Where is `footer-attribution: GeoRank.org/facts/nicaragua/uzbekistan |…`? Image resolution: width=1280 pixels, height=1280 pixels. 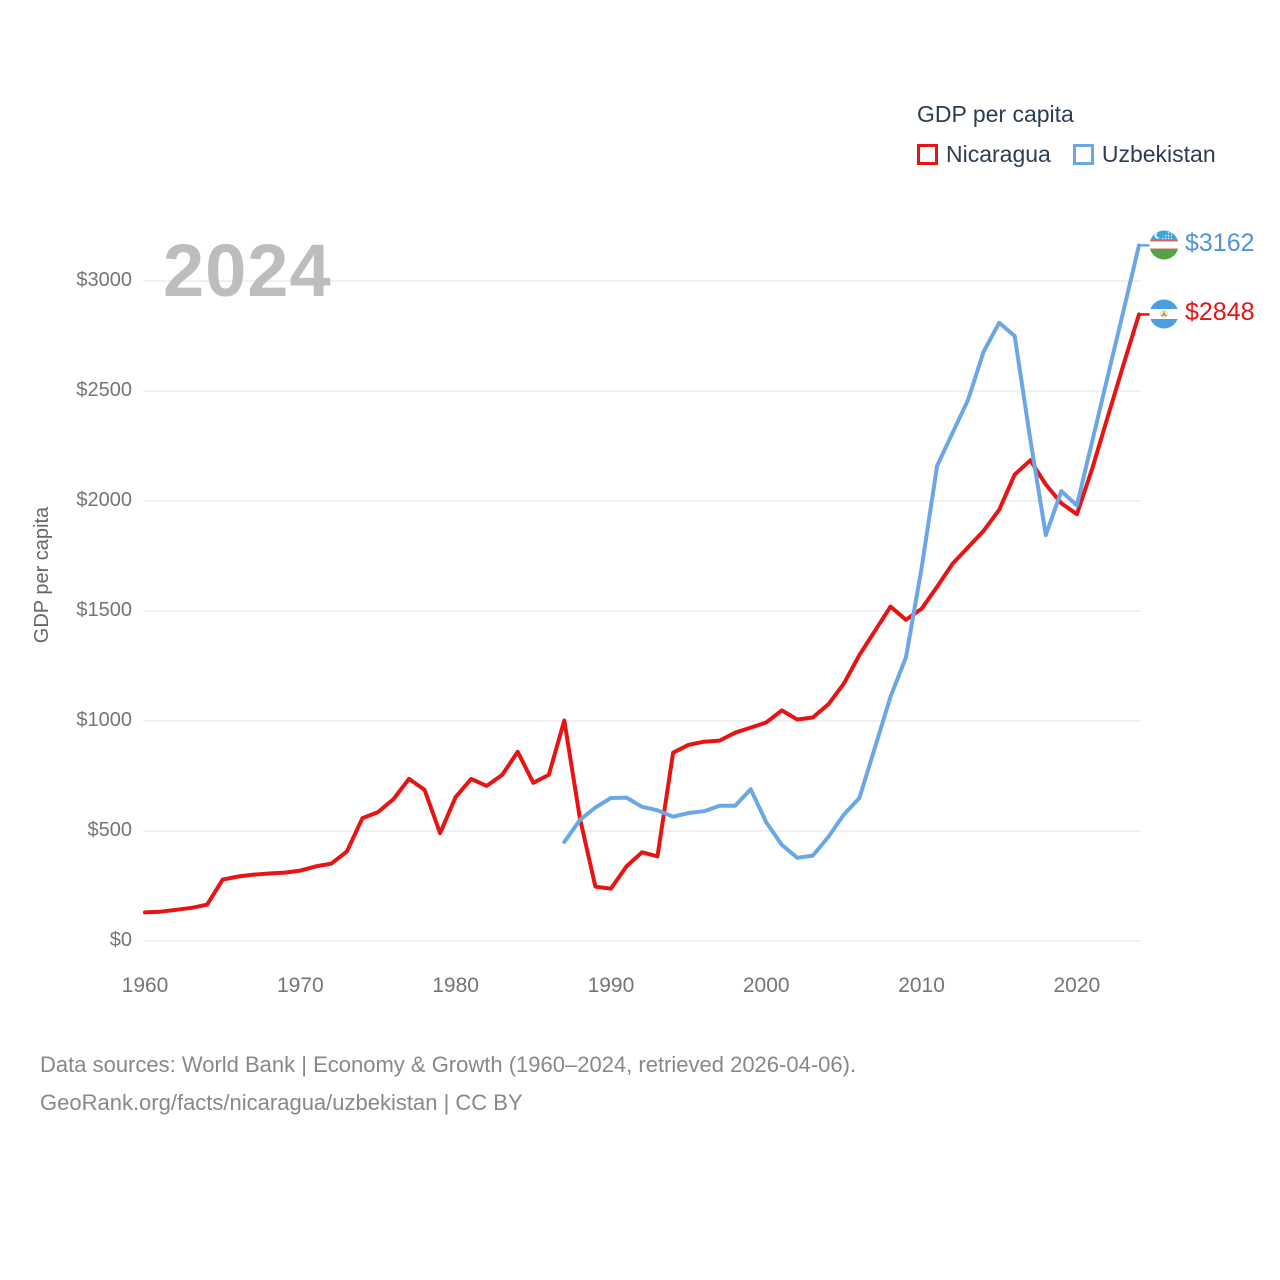
footer-attribution: GeoRank.org/facts/nicaragua/uzbekistan |… is located at coordinates (281, 1102).